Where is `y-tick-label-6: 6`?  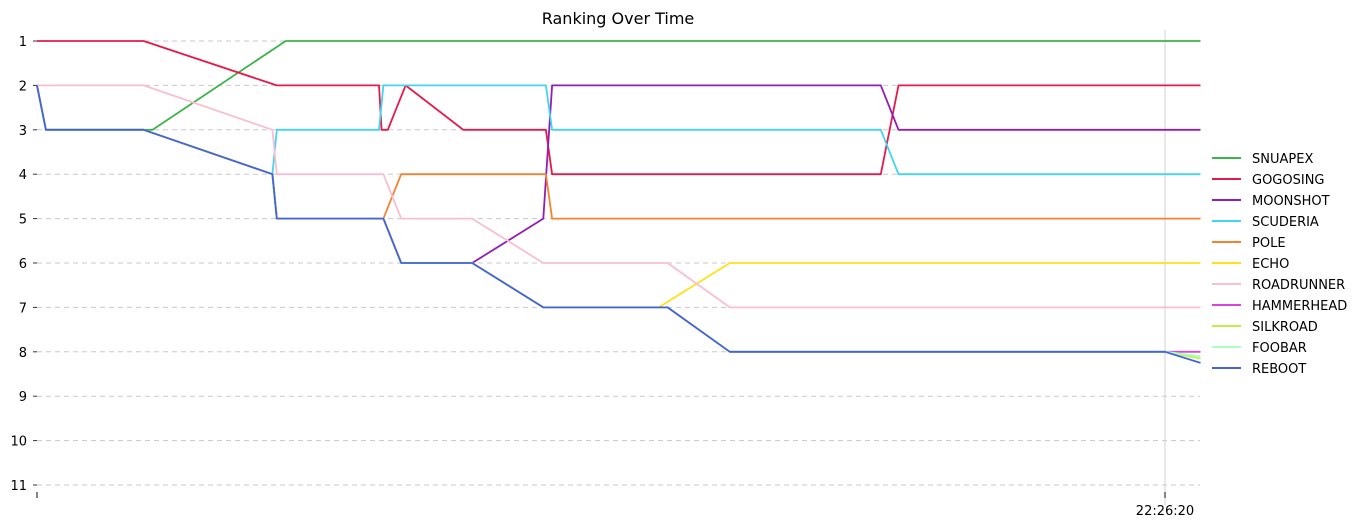
y-tick-label-6: 6 is located at coordinates (23, 264).